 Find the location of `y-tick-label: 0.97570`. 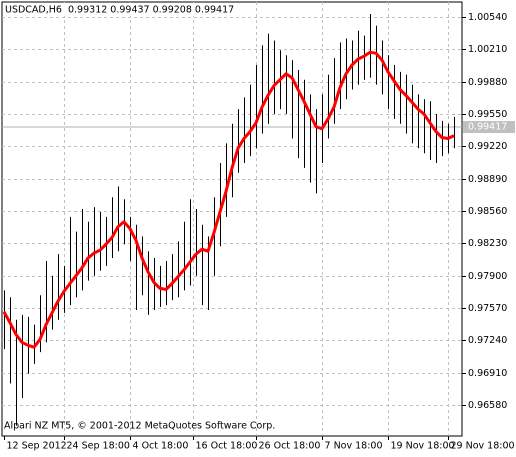

y-tick-label: 0.97570 is located at coordinates (487, 308).